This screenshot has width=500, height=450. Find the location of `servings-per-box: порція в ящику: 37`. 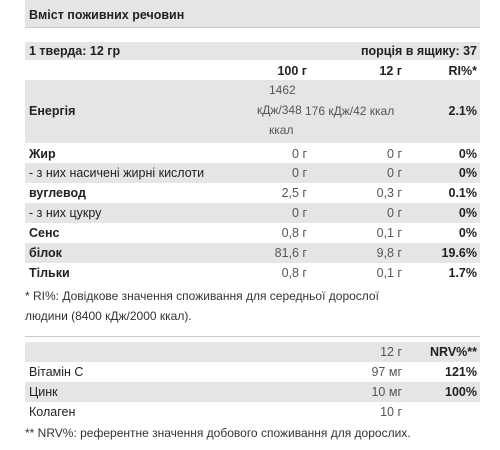

servings-per-box: порція в ящику: 37 is located at coordinates (418, 51).